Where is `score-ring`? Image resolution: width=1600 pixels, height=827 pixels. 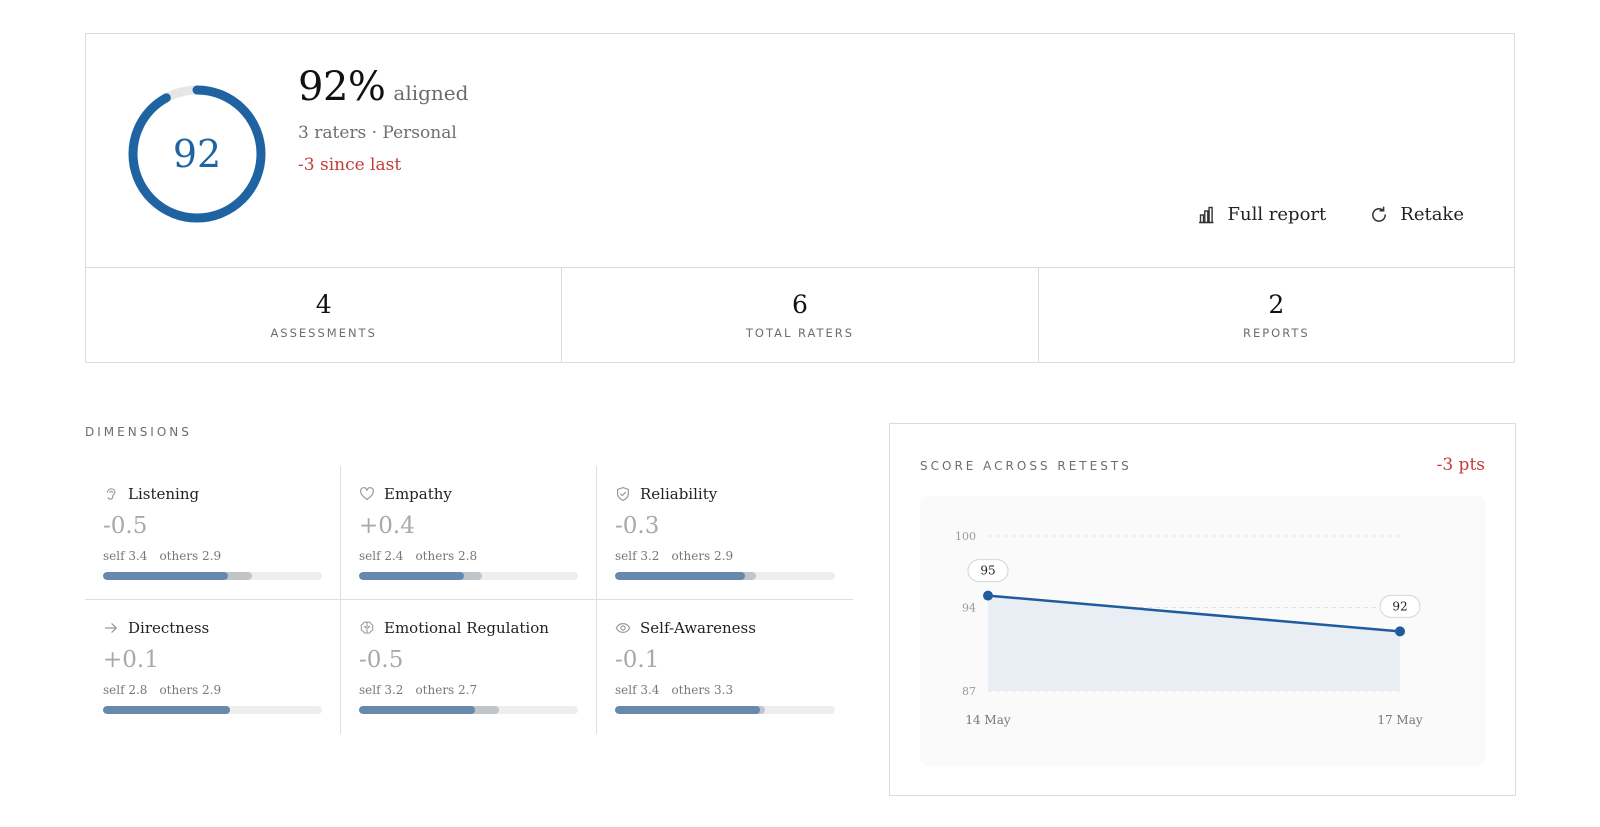 score-ring is located at coordinates (197, 154).